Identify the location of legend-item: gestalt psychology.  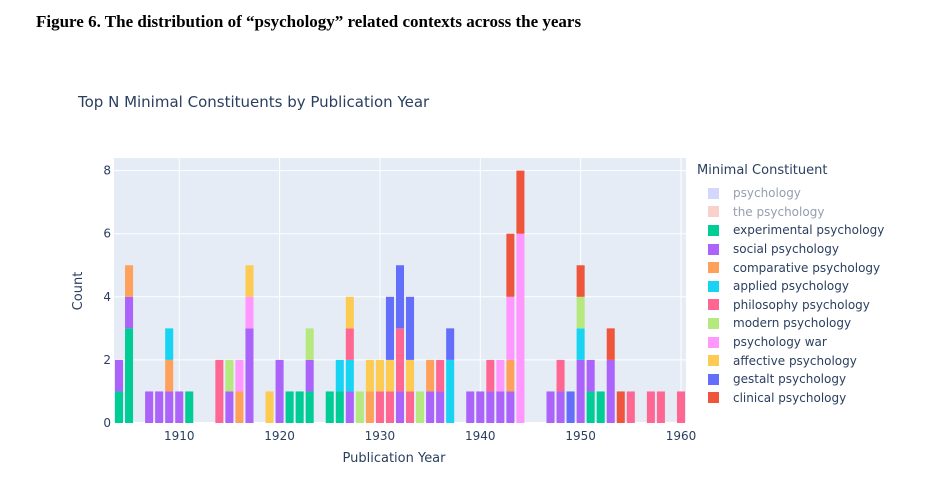
(790, 379).